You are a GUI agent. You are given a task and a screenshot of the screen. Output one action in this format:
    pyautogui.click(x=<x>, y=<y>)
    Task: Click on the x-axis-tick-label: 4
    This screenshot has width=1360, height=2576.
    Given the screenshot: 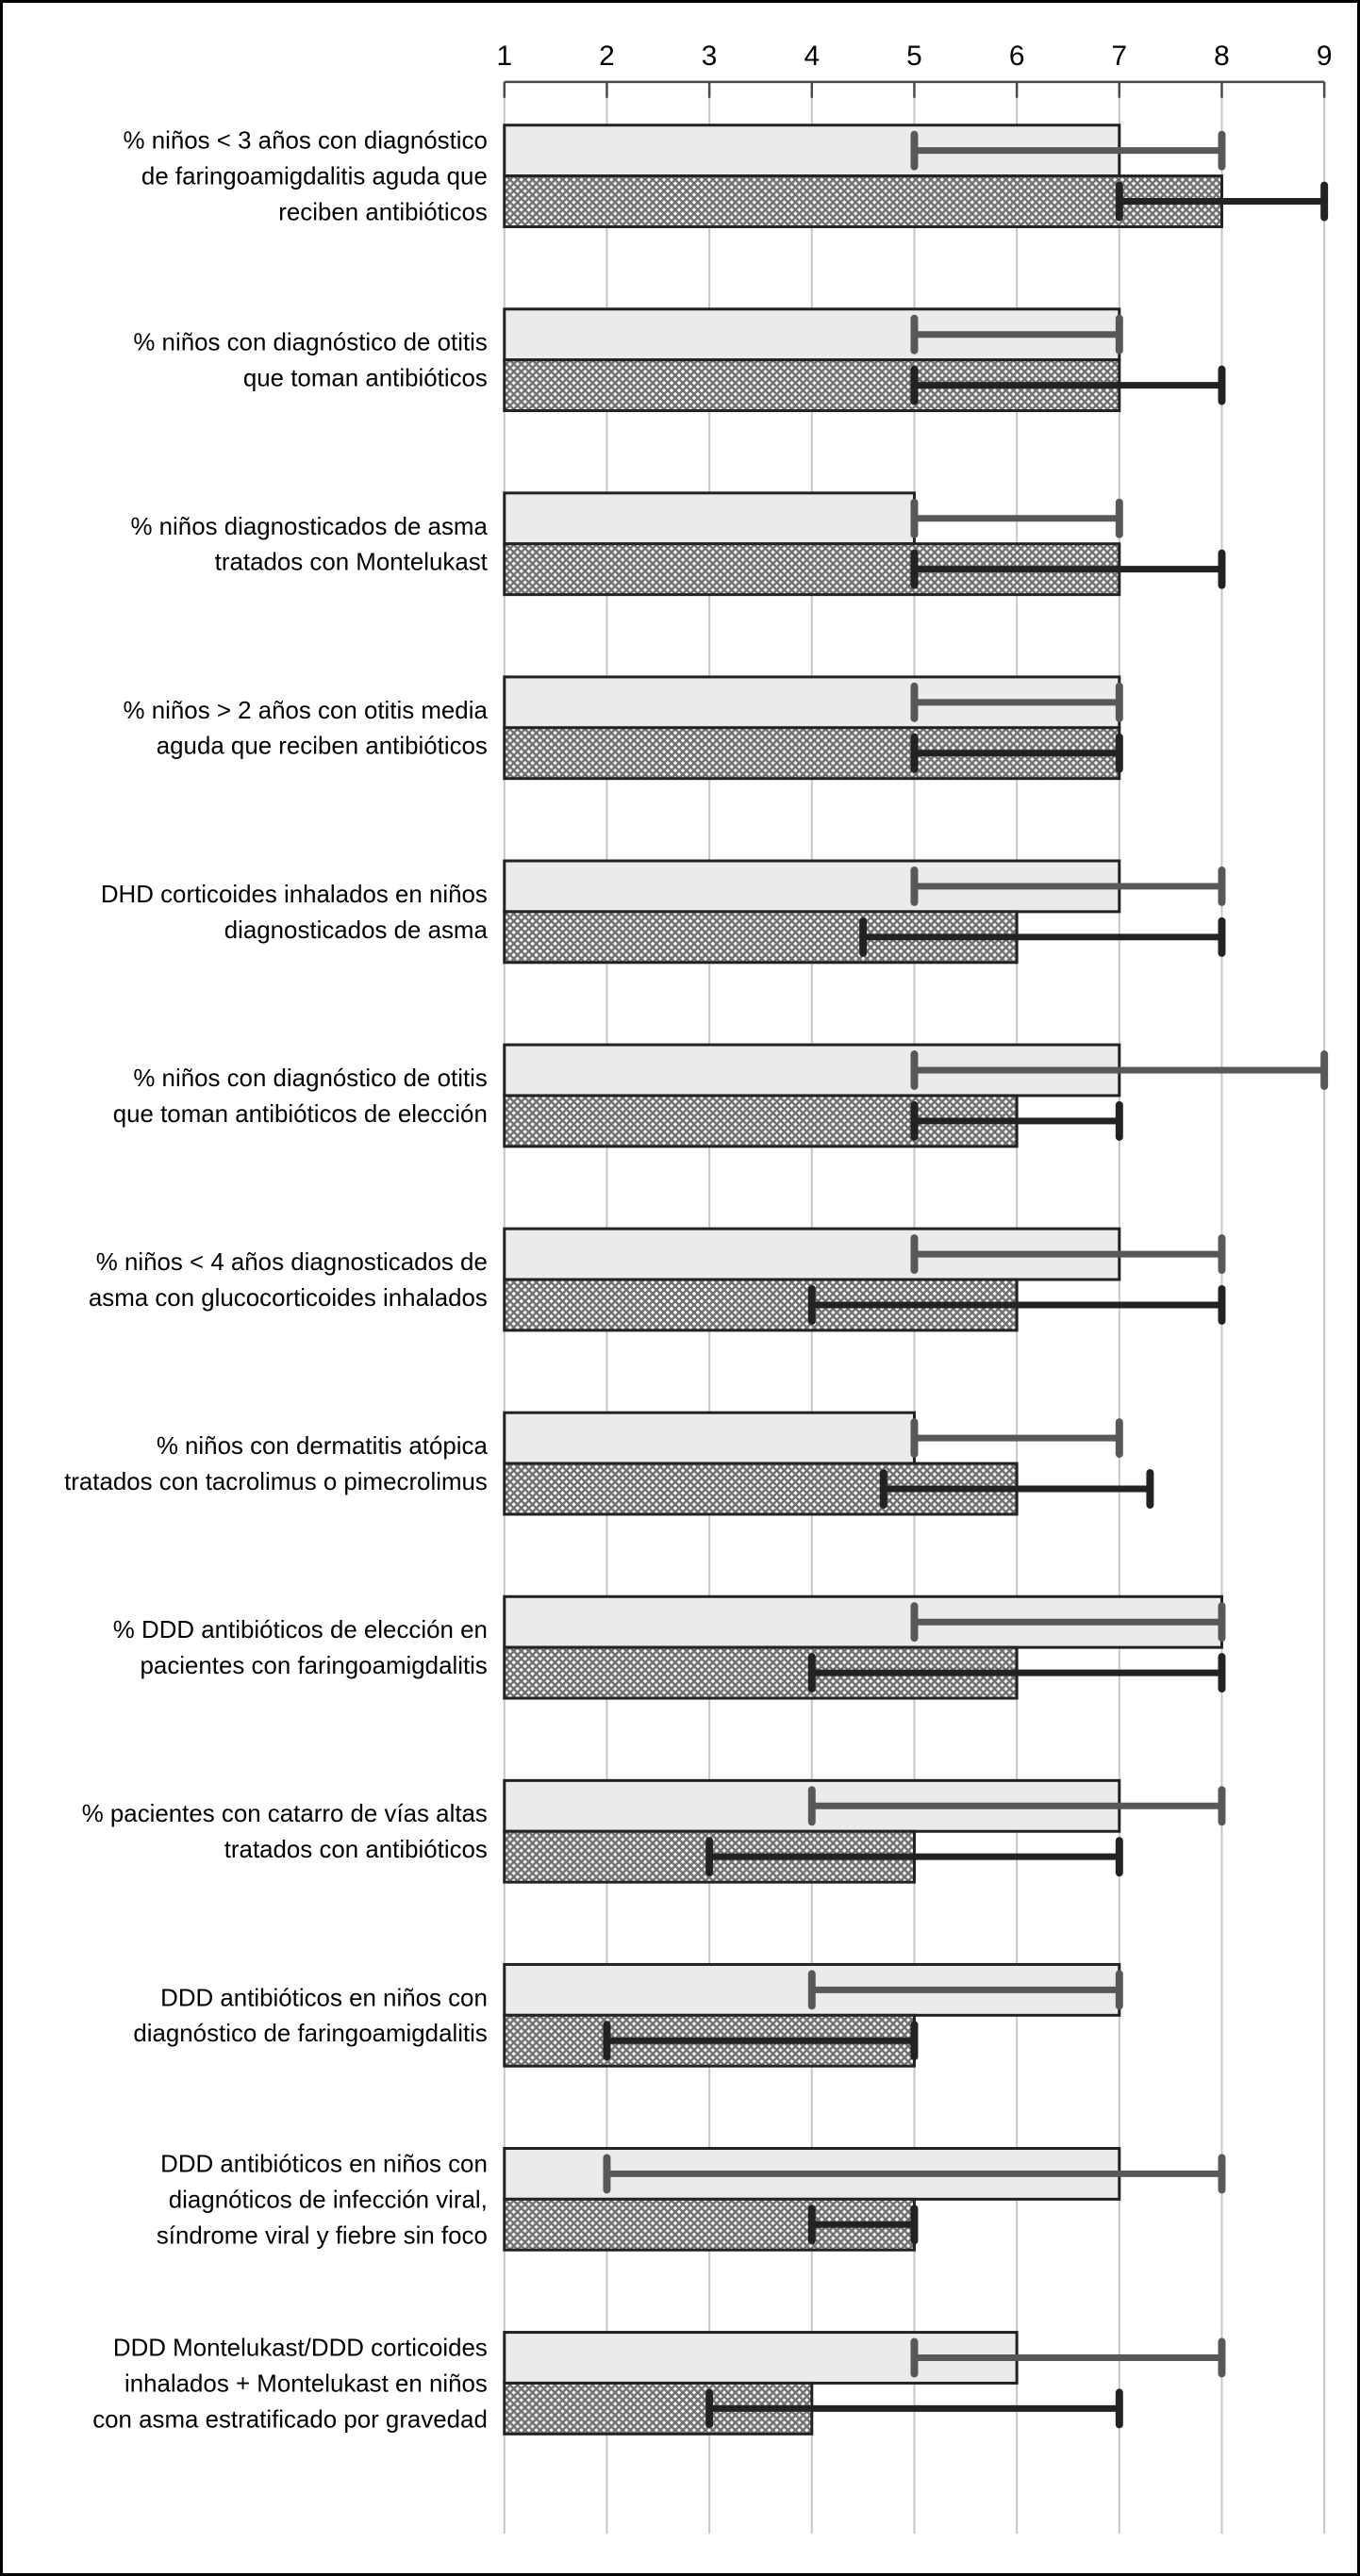 What is the action you would take?
    pyautogui.click(x=812, y=56)
    